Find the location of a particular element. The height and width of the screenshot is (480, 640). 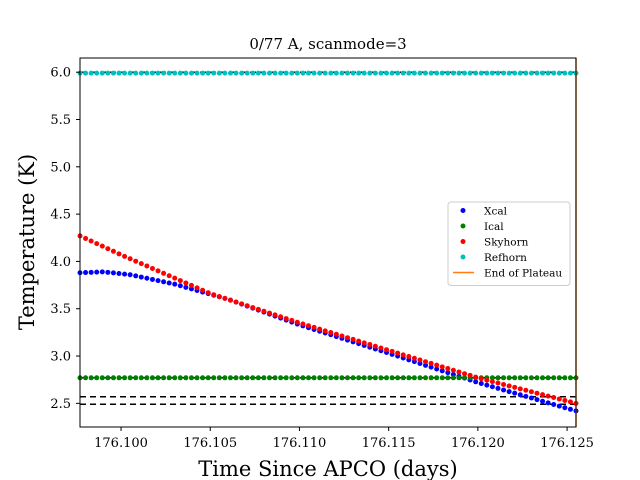

legend-label: End of Plateau is located at coordinates (523, 273).